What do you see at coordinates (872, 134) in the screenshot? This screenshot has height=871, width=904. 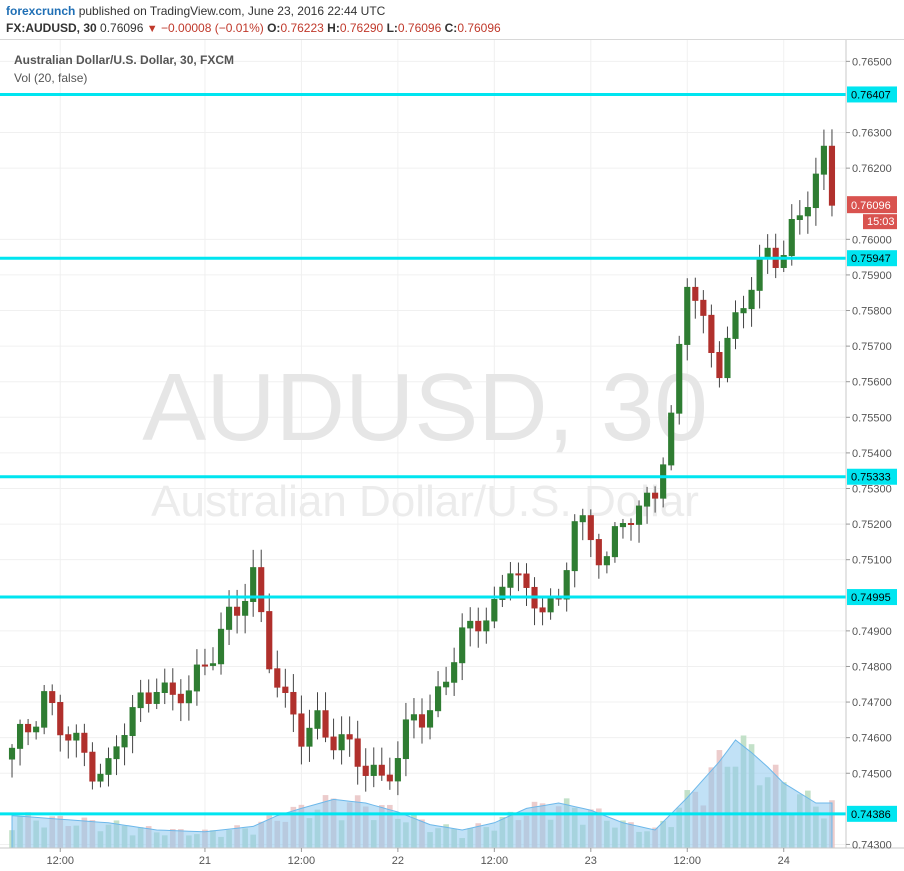 I see `price-tick-label: 0.76300` at bounding box center [872, 134].